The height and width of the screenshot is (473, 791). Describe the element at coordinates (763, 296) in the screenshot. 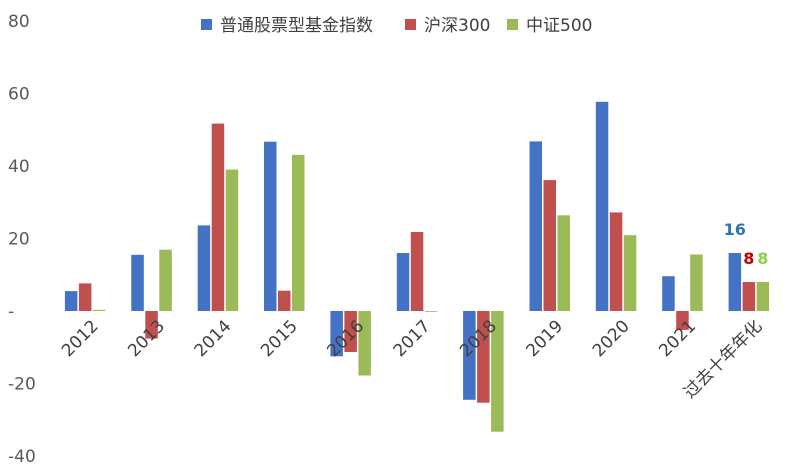

I see `bar-3-过去十年年化` at that location.